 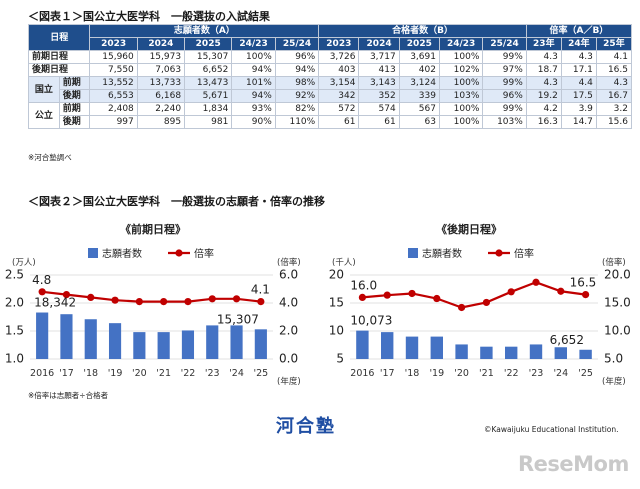 What do you see at coordinates (204, 31) in the screenshot?
I see `header-applicants: 志願者数（A）` at bounding box center [204, 31].